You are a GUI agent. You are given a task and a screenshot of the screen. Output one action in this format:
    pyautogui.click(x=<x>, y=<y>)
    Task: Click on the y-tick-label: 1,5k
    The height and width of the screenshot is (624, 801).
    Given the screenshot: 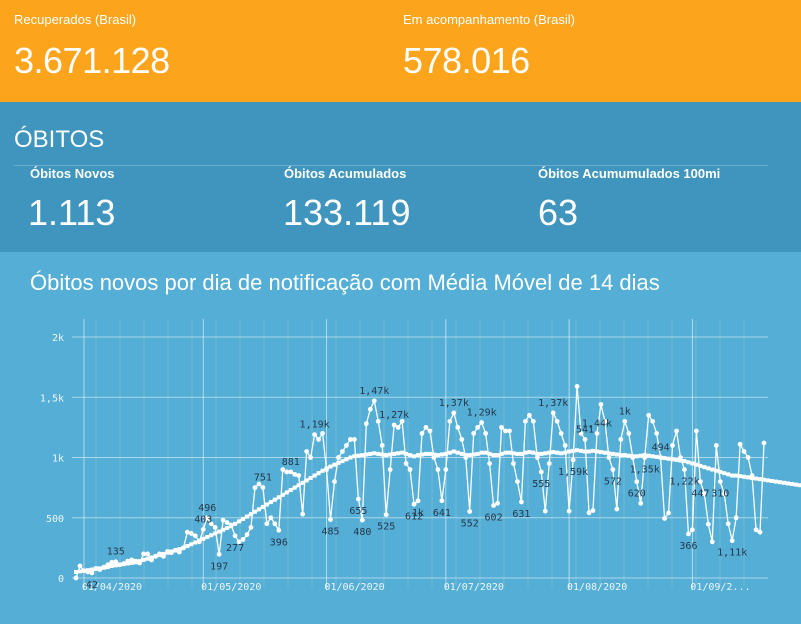 What is the action you would take?
    pyautogui.click(x=52, y=398)
    